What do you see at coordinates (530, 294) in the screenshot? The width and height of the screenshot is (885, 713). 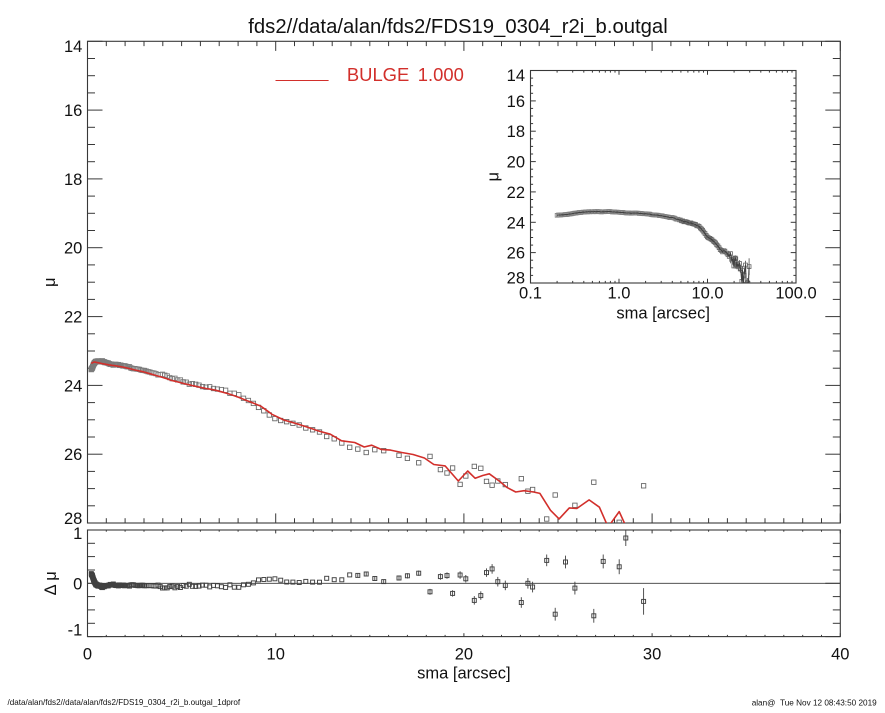 I see `svg-text: 0.1` at bounding box center [530, 294].